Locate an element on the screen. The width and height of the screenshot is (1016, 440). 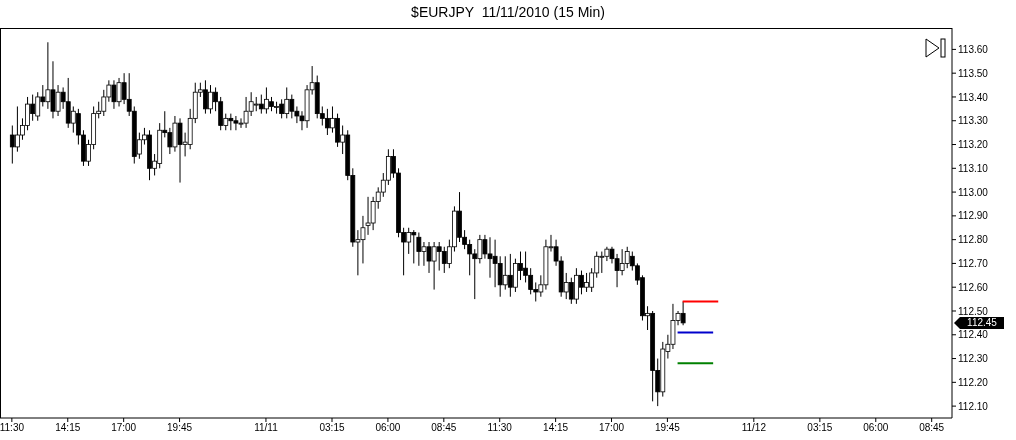
y-tick-label: 113.60 is located at coordinates (973, 49).